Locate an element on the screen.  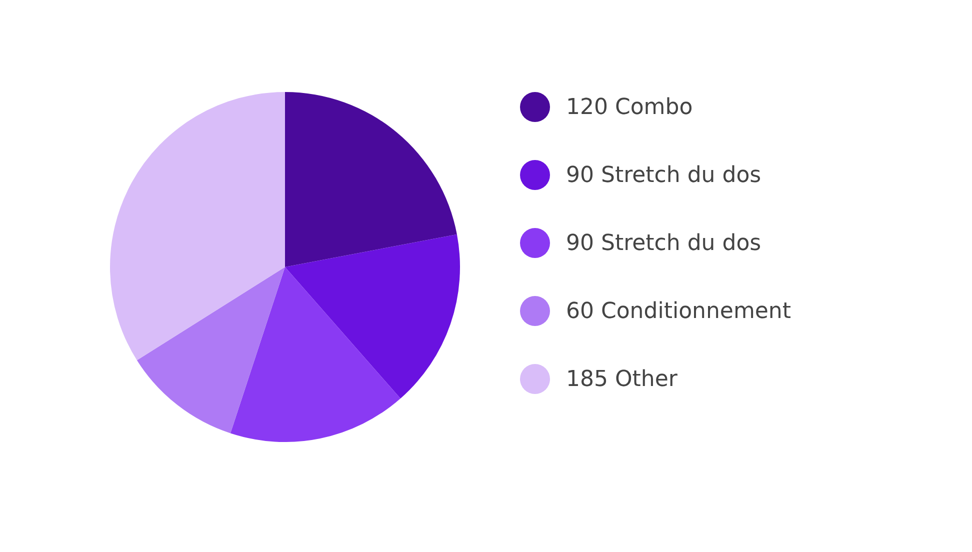
legend-label: 60 Conditionnement is located at coordinates (679, 311).